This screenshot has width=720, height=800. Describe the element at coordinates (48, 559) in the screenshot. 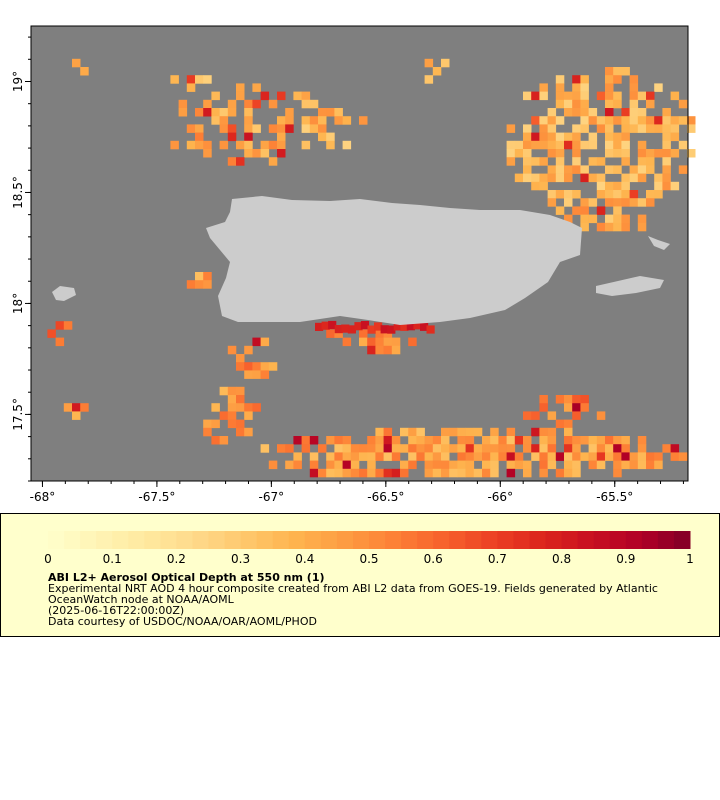

I see `color-scale-tick-label: 0` at that location.